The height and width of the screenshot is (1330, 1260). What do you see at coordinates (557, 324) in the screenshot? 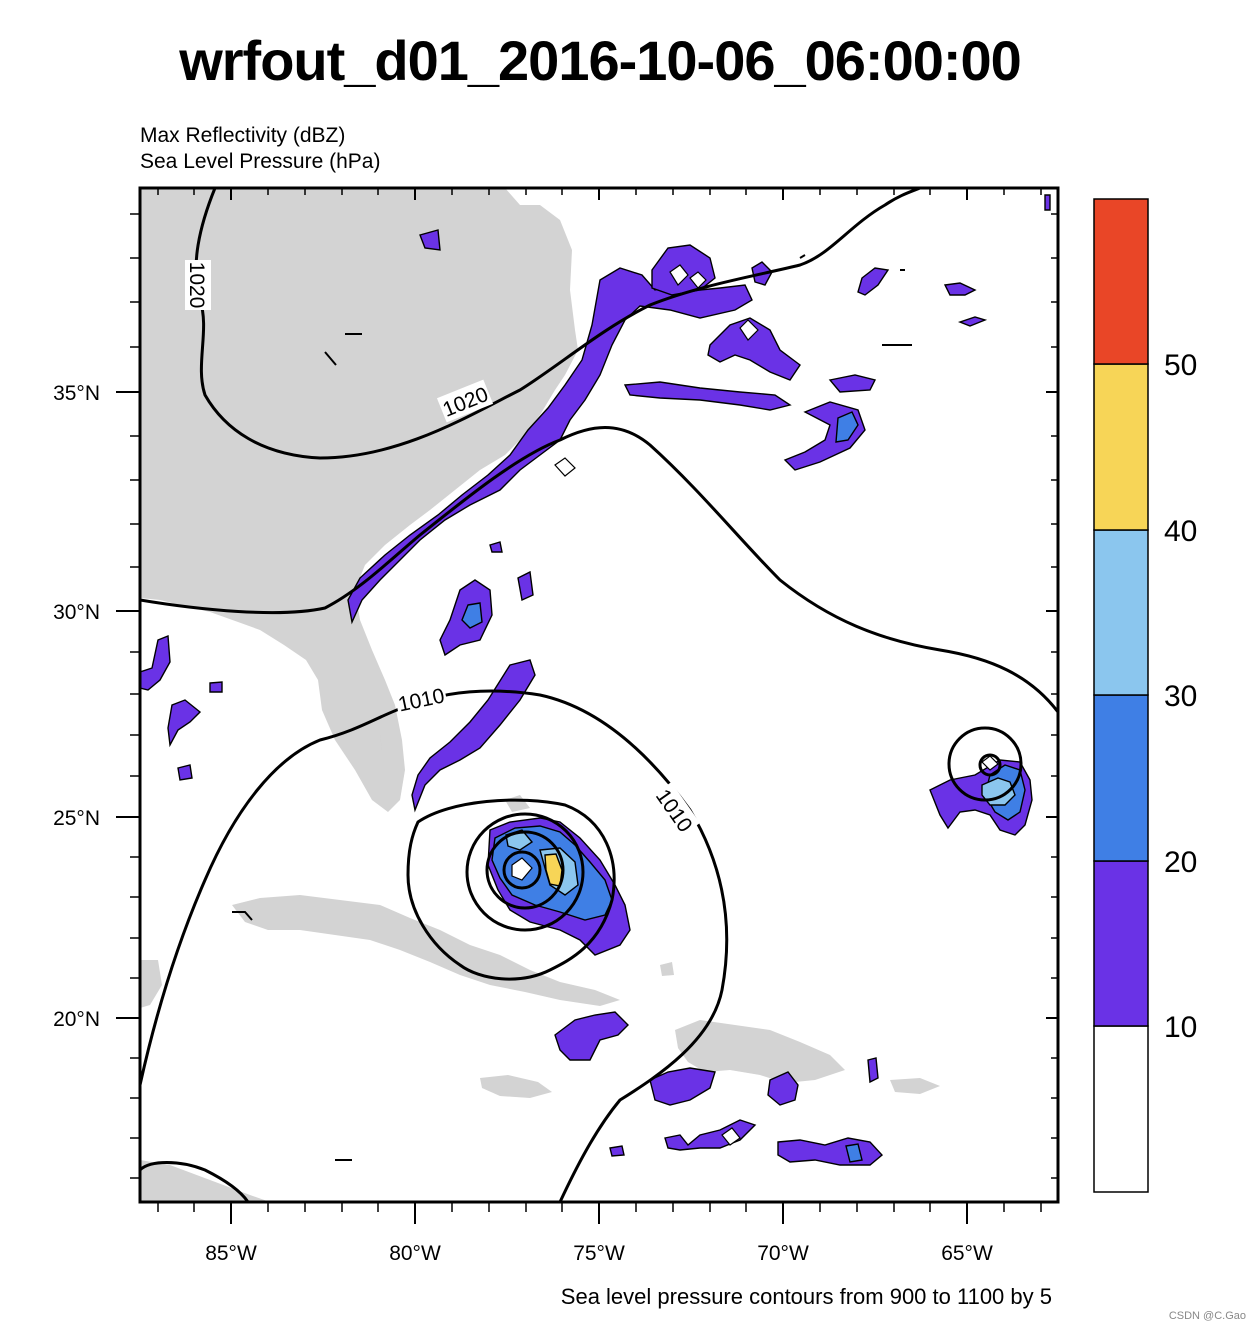
I see `slp-contour-1020-west` at bounding box center [557, 324].